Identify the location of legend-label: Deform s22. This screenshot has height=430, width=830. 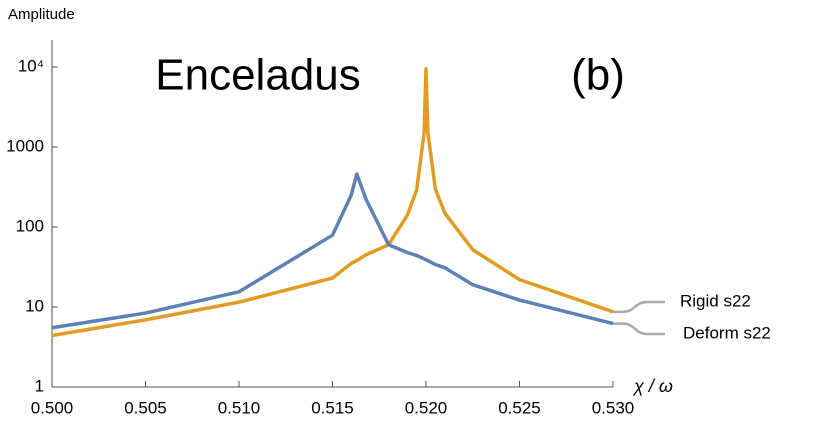
(727, 332).